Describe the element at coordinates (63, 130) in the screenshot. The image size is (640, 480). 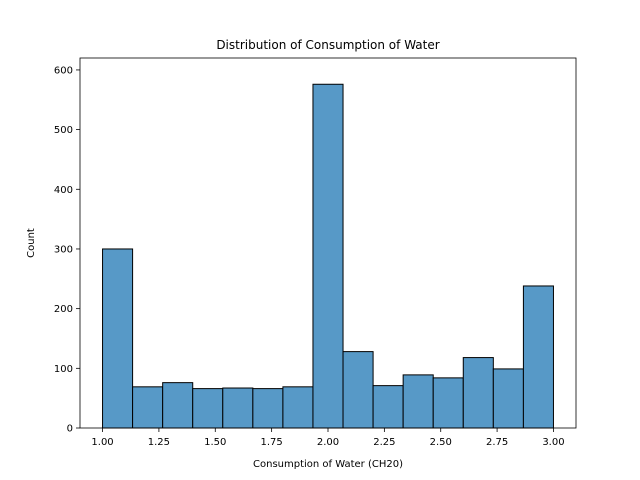
I see `y-tick-label: 500` at that location.